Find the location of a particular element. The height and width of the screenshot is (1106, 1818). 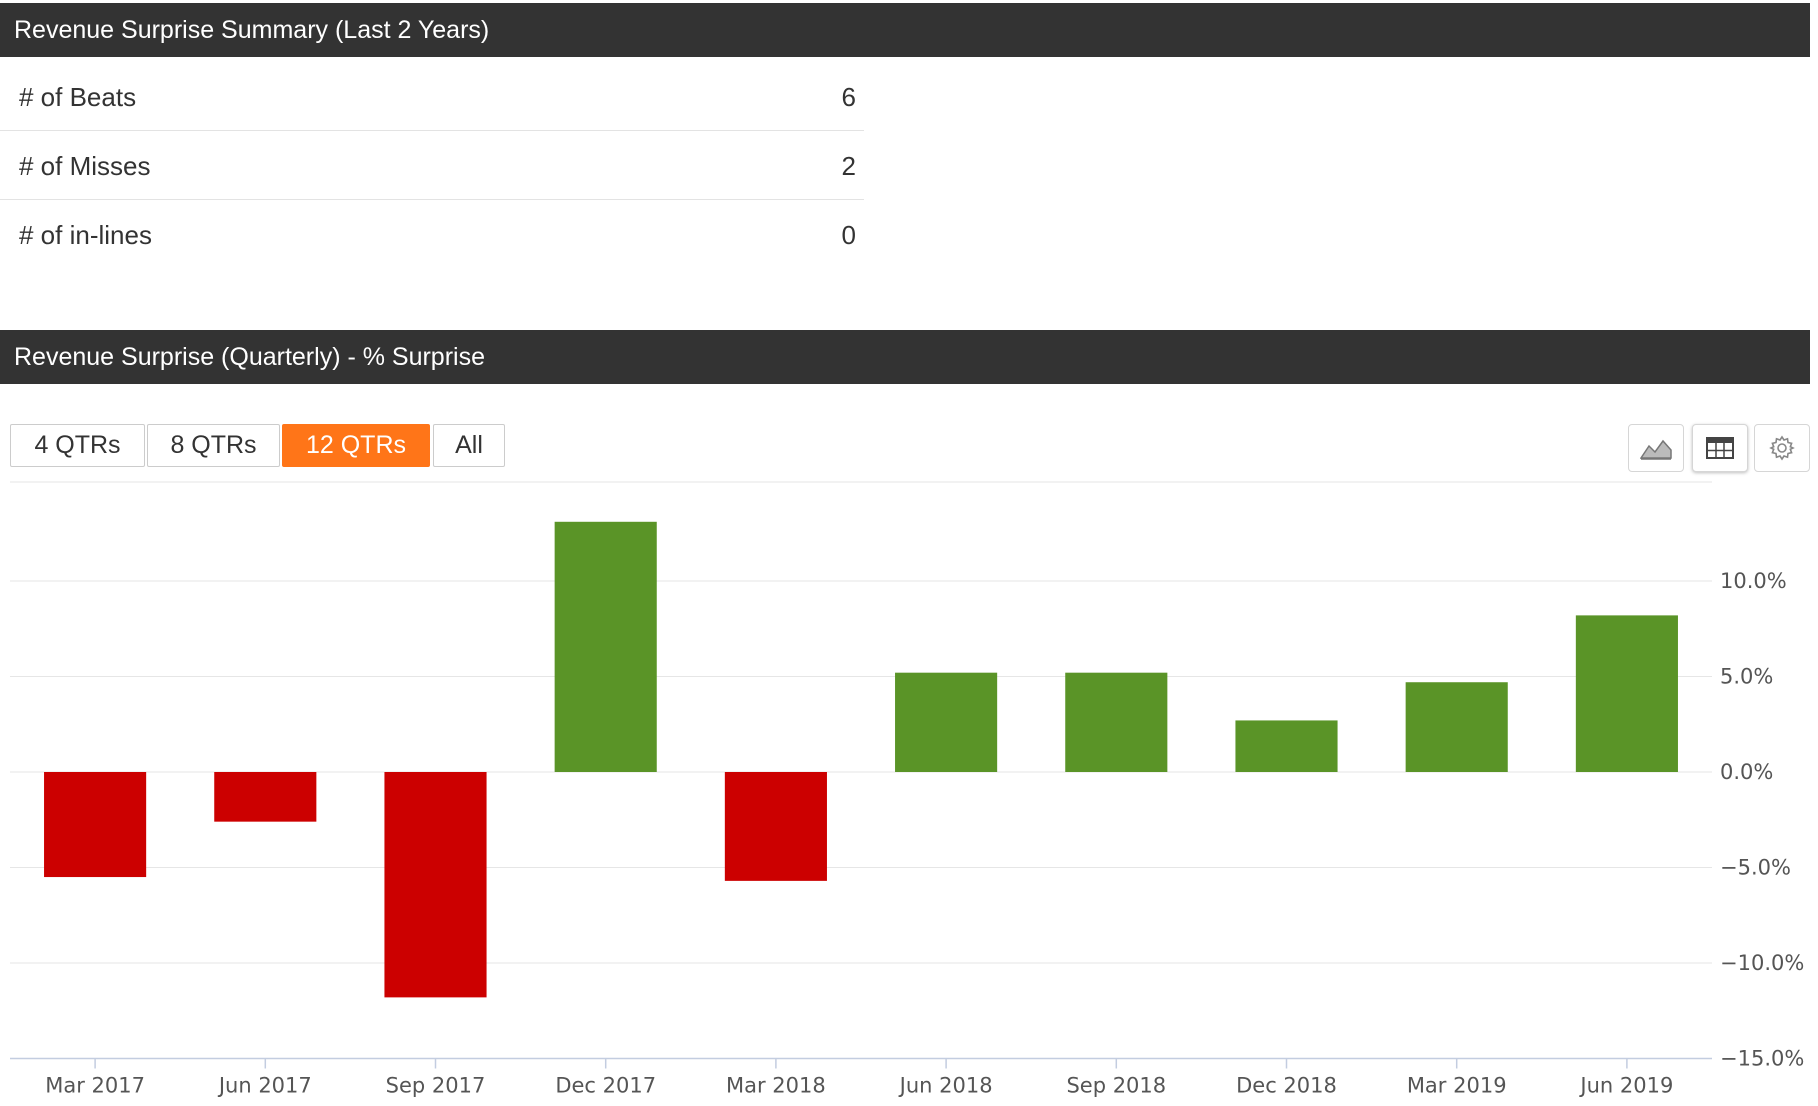

bar-jun-2019 is located at coordinates (1626, 693).